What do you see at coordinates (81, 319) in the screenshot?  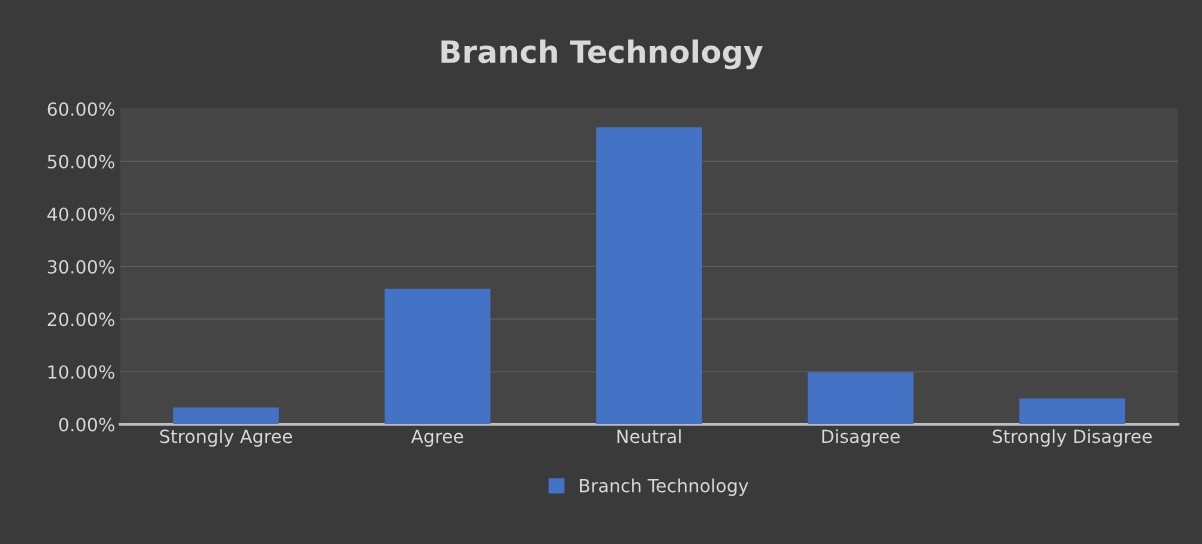 I see `y-tick-label: 20.00%` at bounding box center [81, 319].